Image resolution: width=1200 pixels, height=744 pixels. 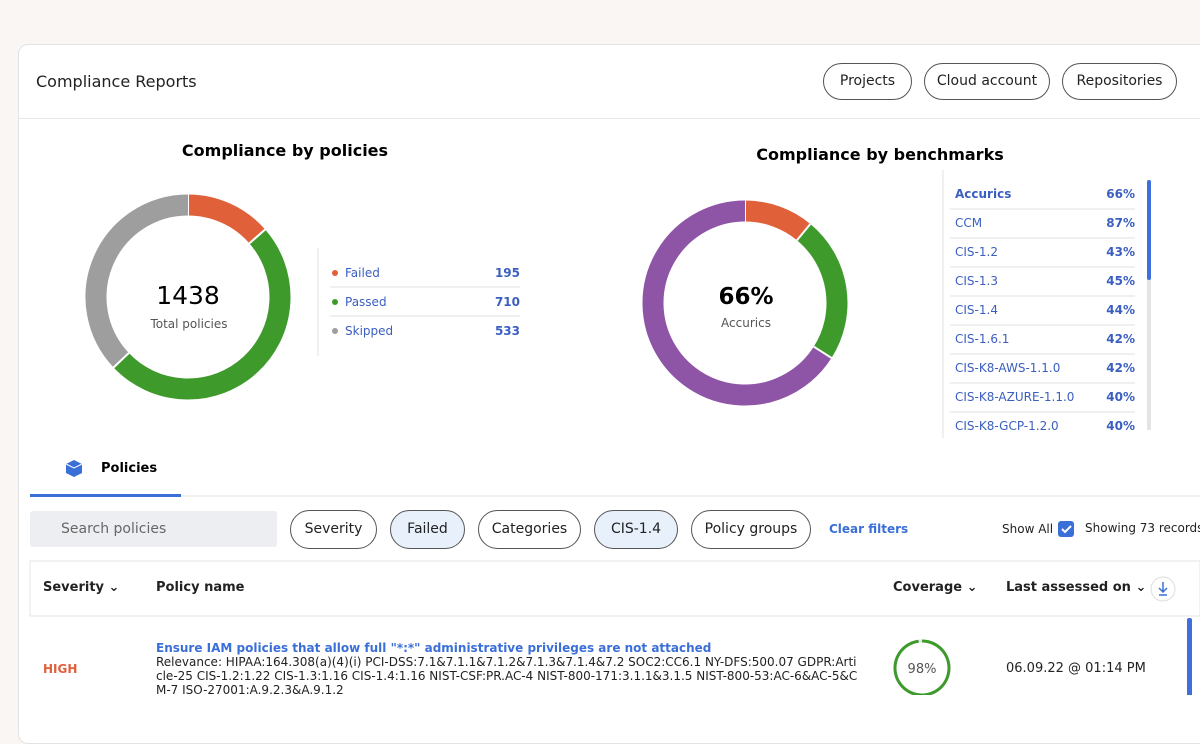 What do you see at coordinates (427, 529) in the screenshot?
I see `filter-chip: Failed` at bounding box center [427, 529].